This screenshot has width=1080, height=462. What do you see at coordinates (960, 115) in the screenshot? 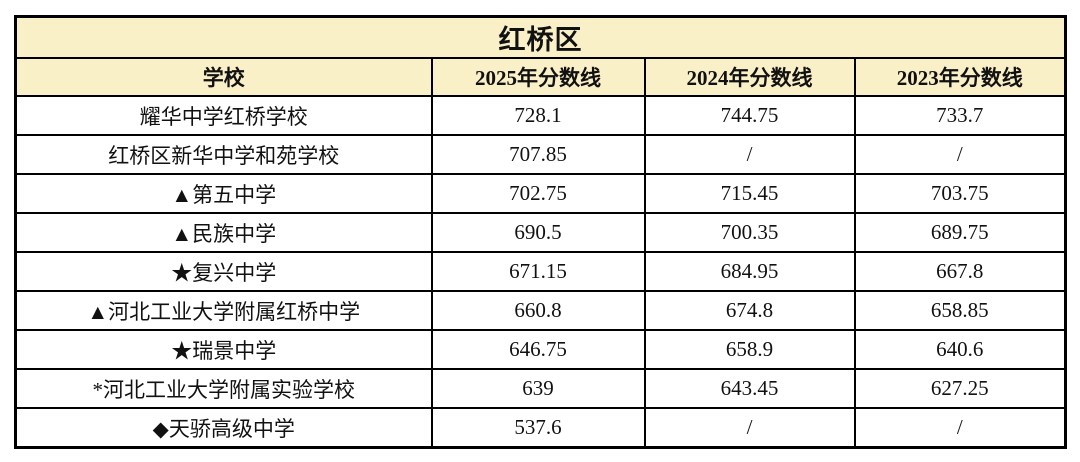
I see `score-cell-2023: 733.7` at bounding box center [960, 115].